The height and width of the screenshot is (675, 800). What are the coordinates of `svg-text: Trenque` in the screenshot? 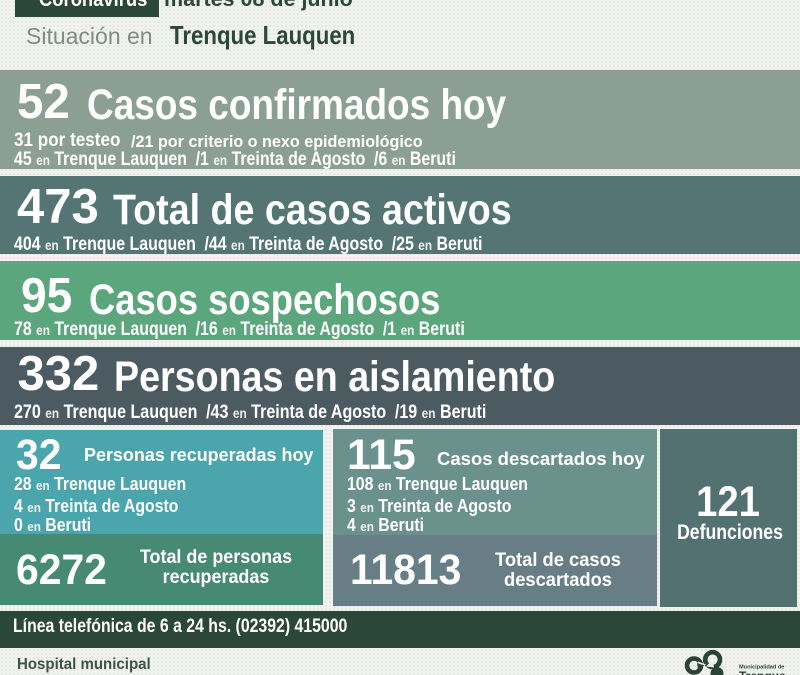 It's located at (762, 672).